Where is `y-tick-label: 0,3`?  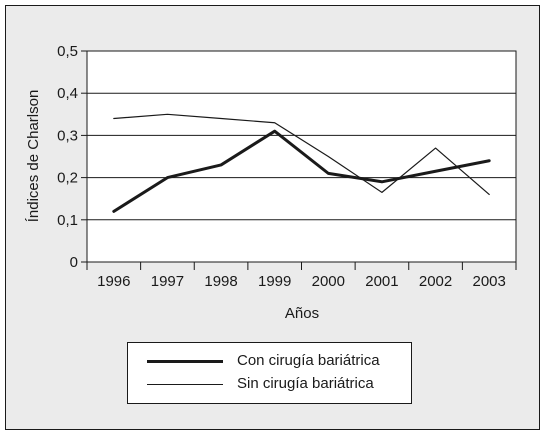 y-tick-label: 0,3 is located at coordinates (67, 135).